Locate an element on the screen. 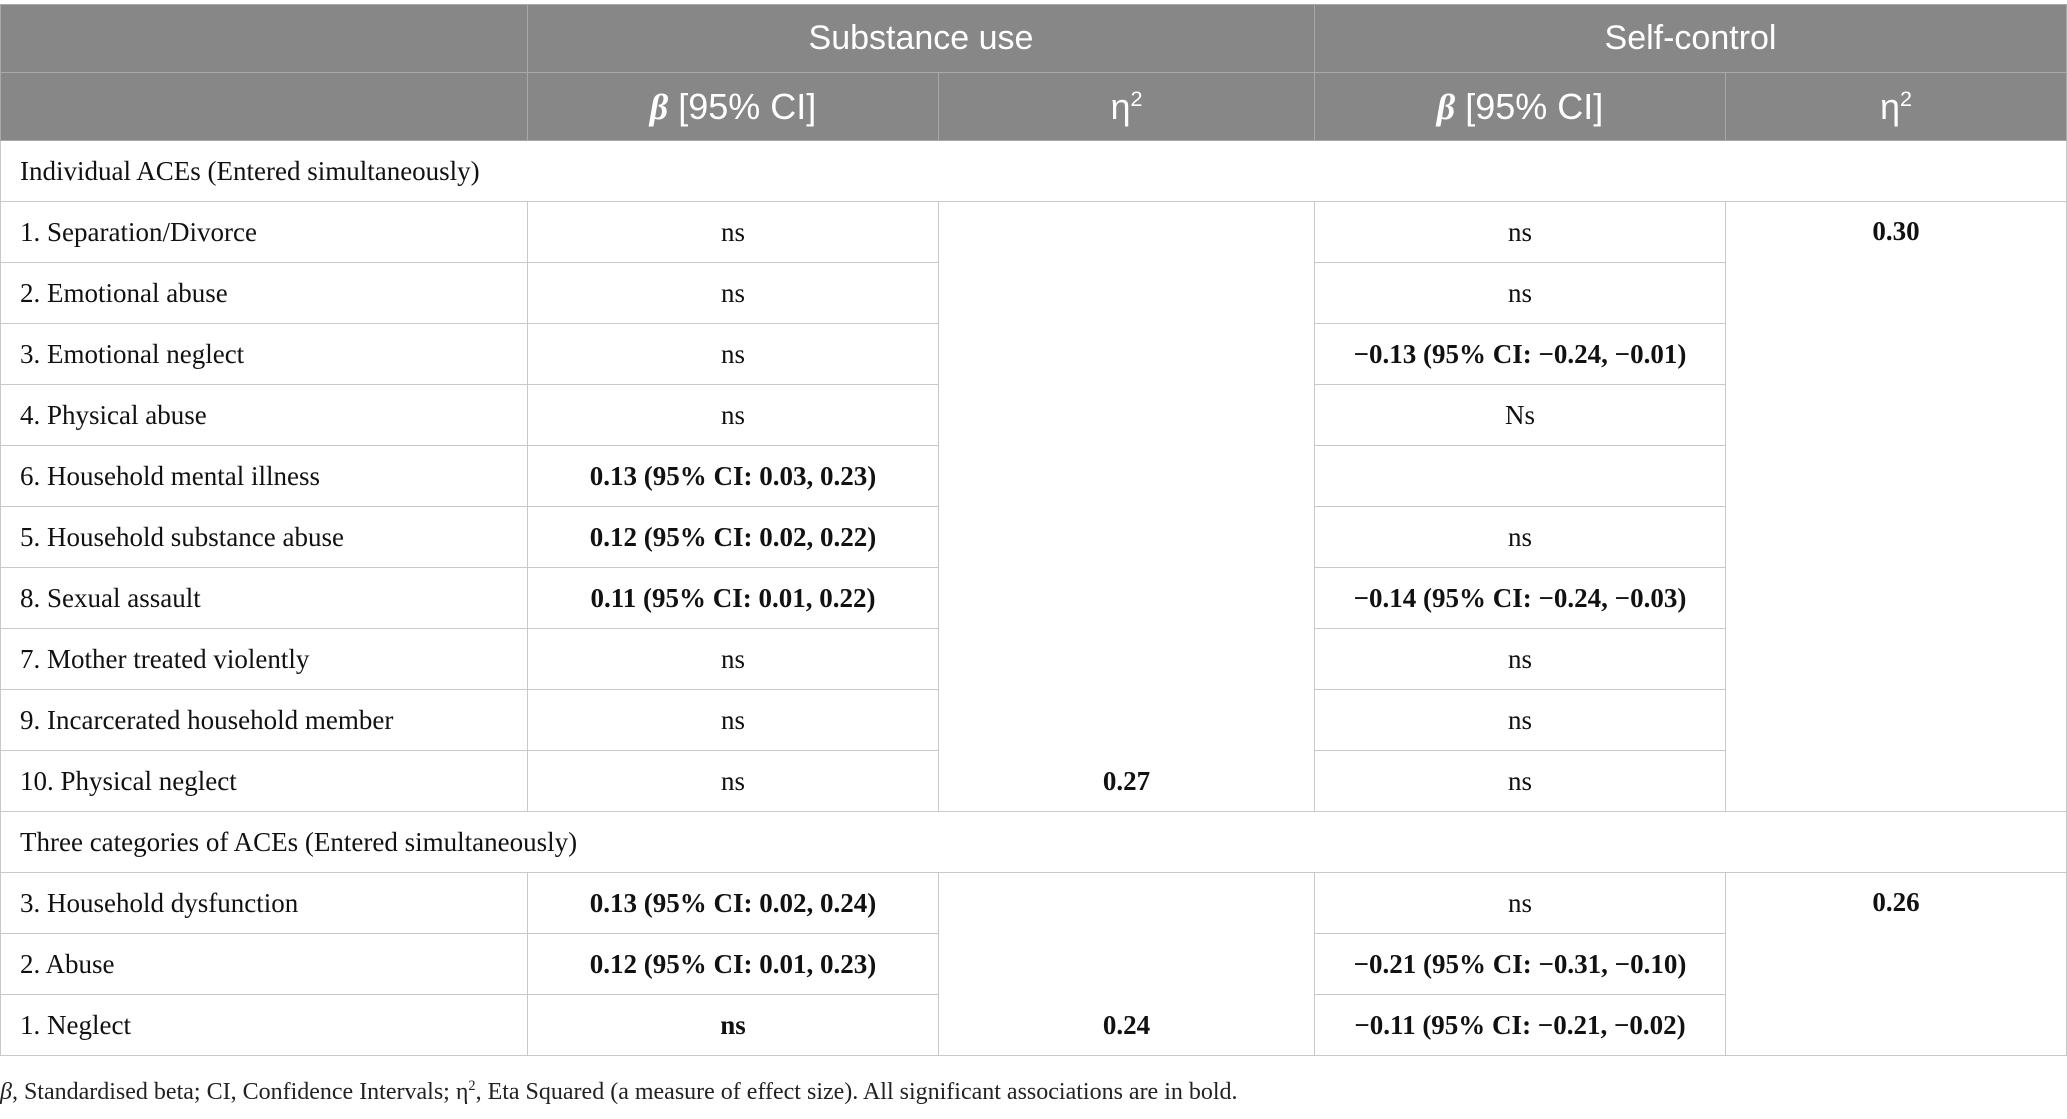  table-row: 2. Emotional abuse ns ns is located at coordinates (1033, 293).